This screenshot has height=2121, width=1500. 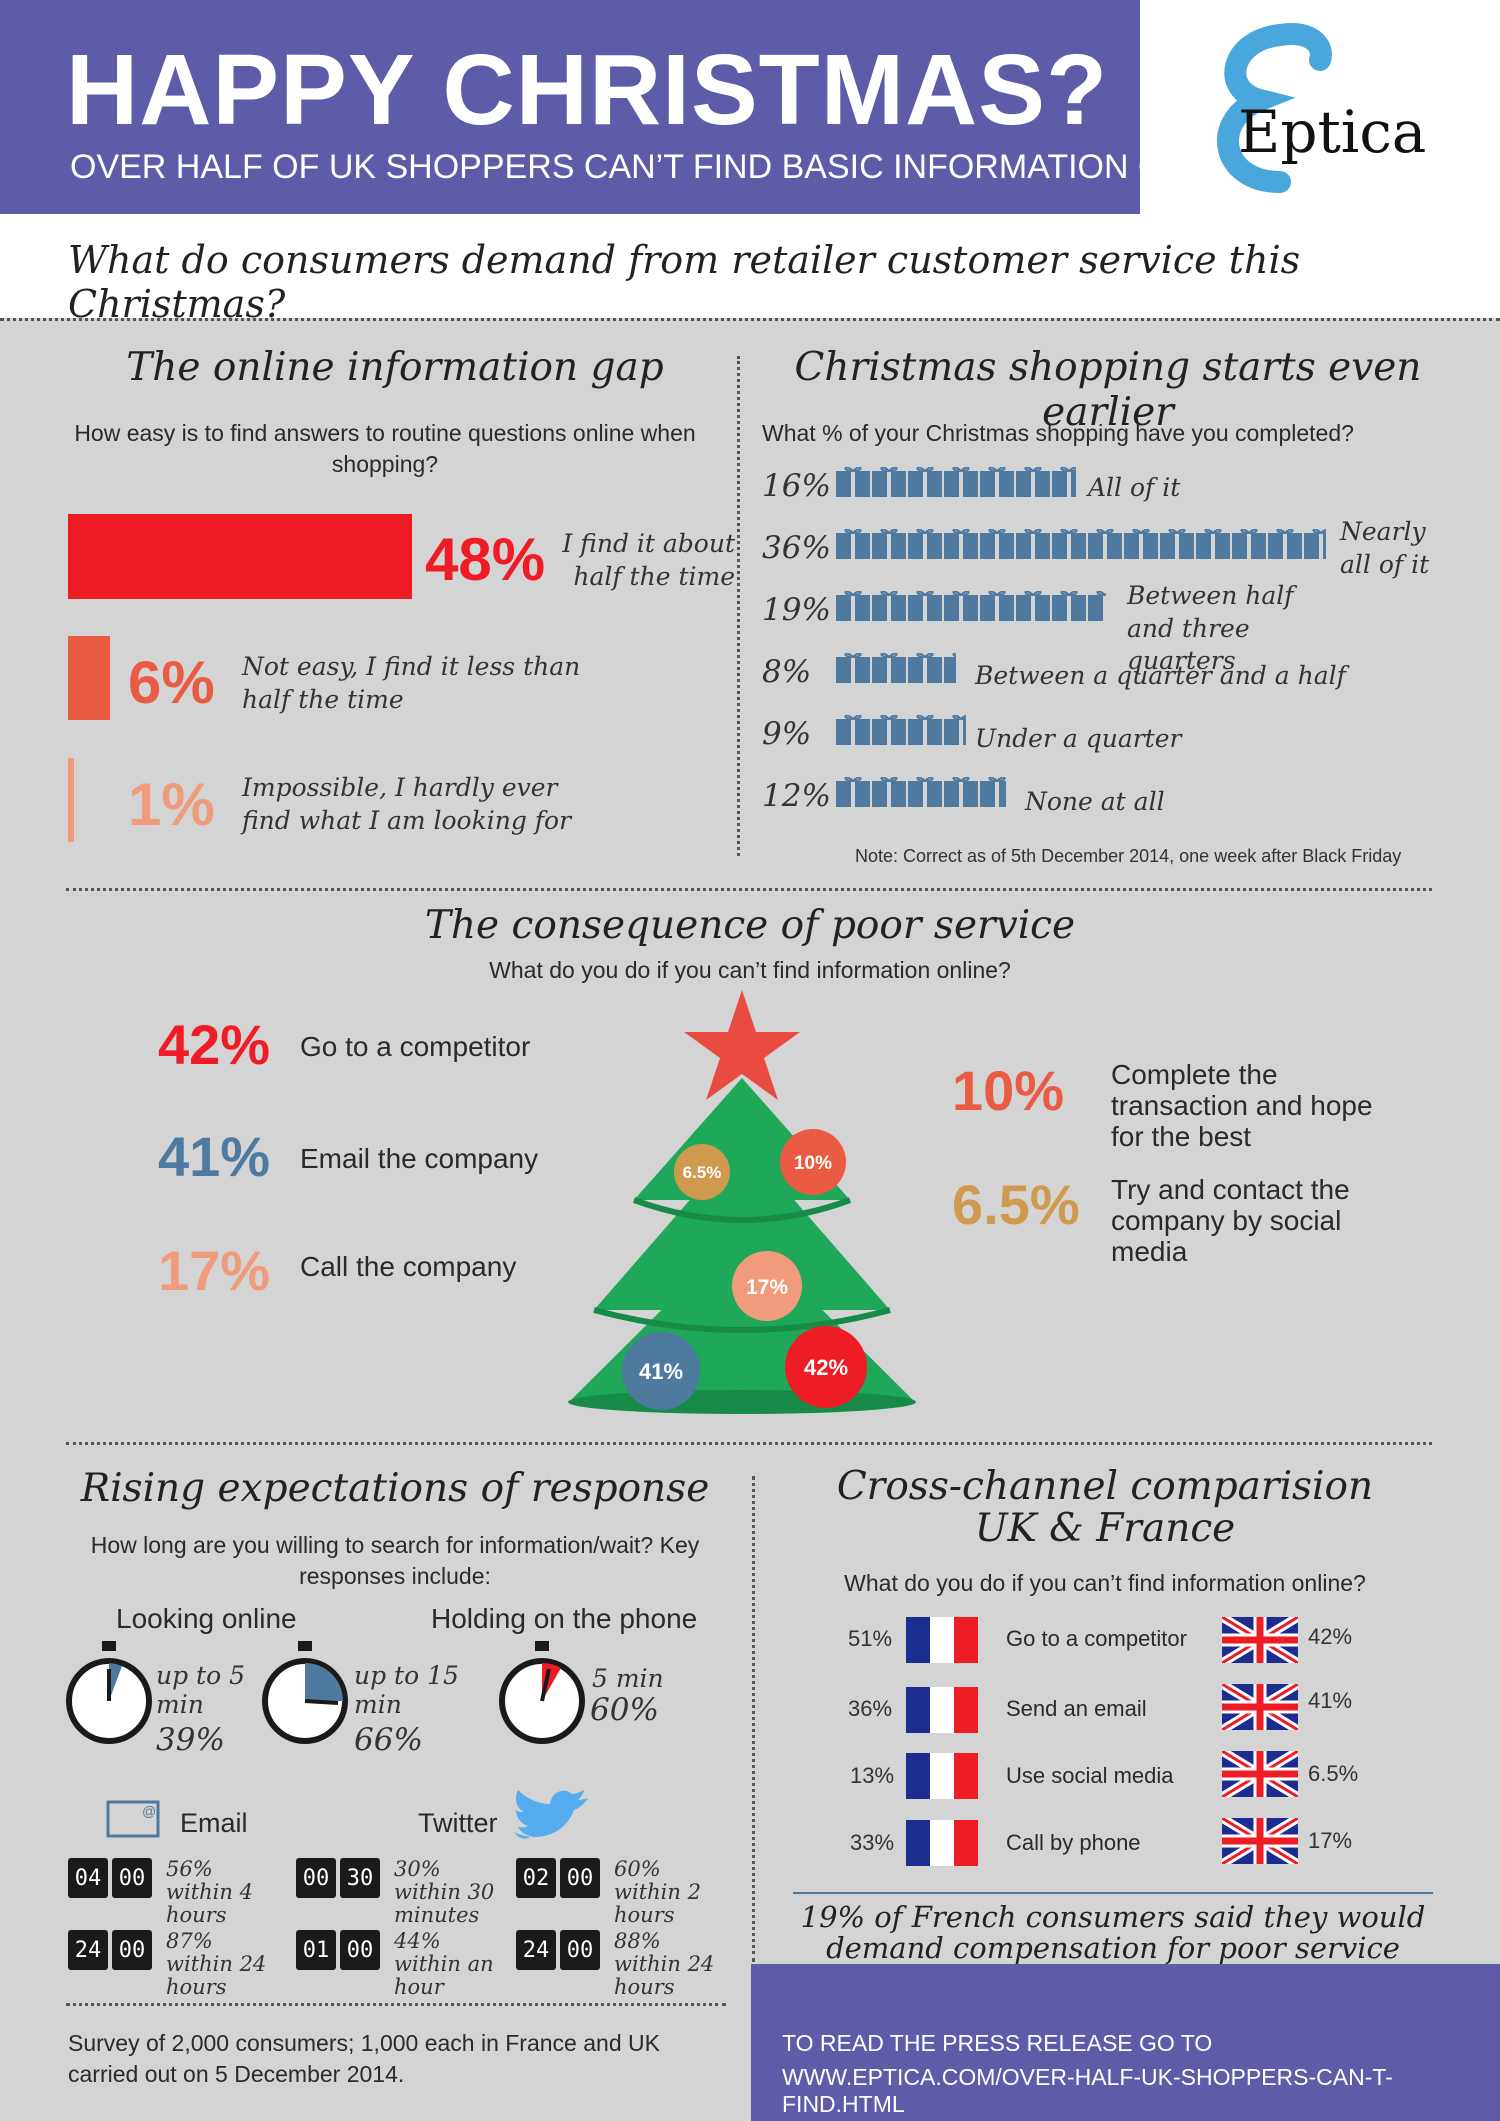 I want to click on shopping-label-none: None at all, so click(x=1095, y=801).